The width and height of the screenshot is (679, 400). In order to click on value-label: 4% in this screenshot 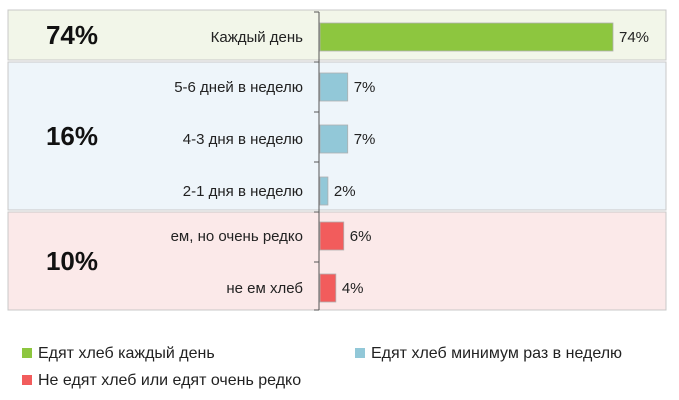, I will do `click(353, 288)`.